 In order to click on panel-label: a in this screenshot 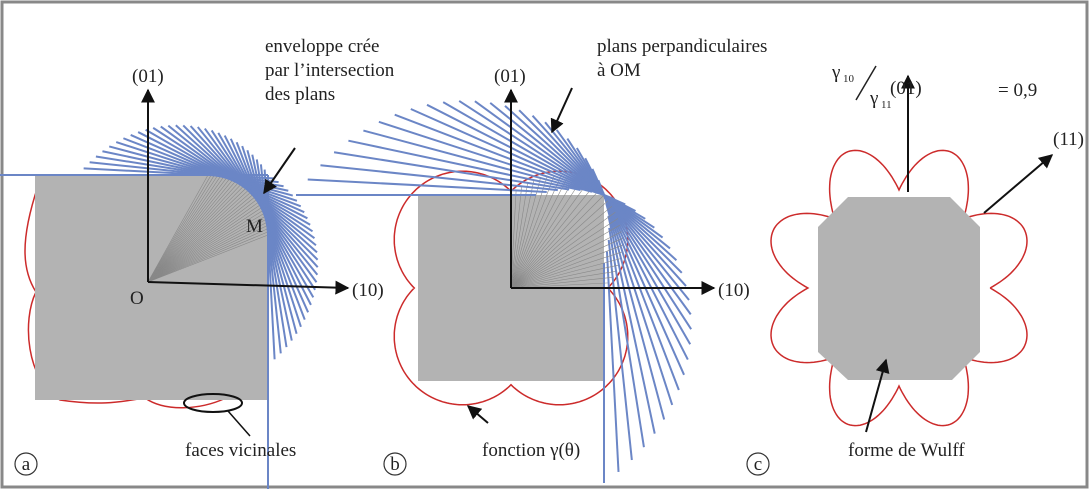, I will do `click(26, 464)`.